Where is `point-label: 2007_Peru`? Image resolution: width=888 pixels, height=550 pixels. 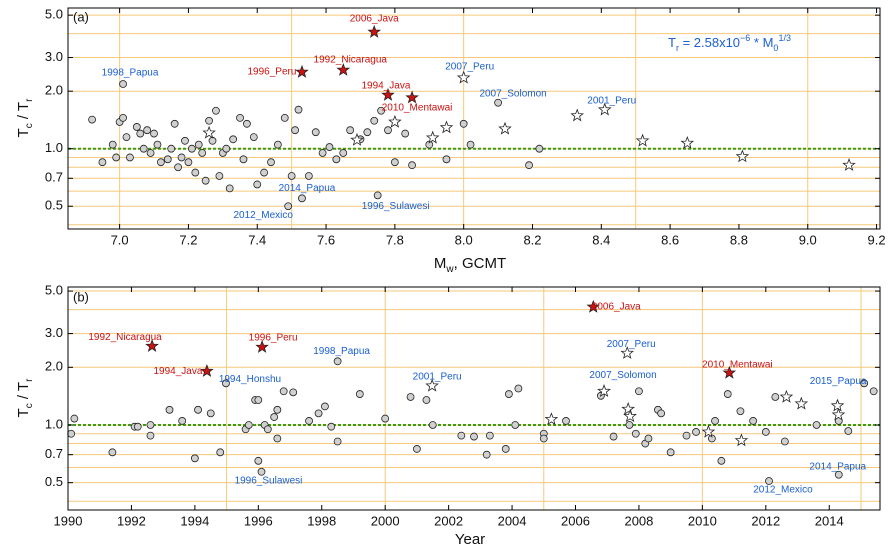
point-label: 2007_Peru is located at coordinates (469, 66).